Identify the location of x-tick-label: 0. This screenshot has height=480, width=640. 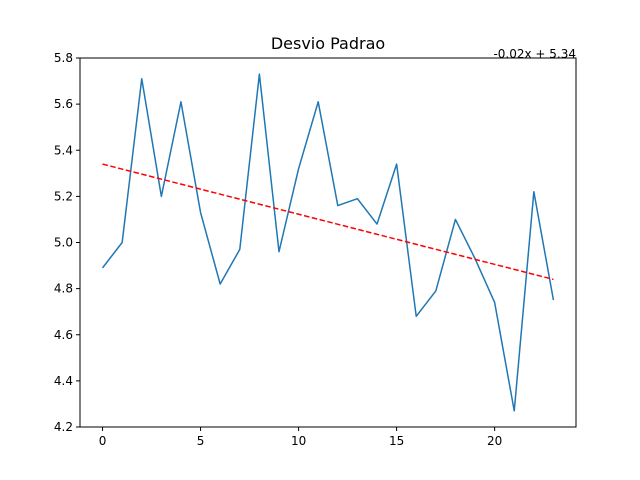
(103, 441).